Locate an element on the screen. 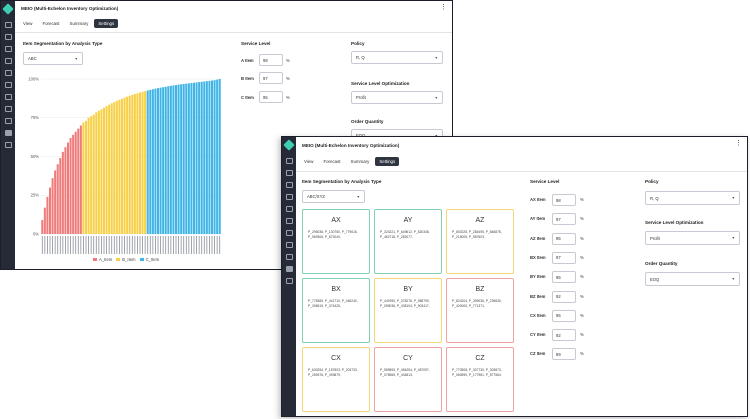  legend-swatch-b is located at coordinates (118, 259).